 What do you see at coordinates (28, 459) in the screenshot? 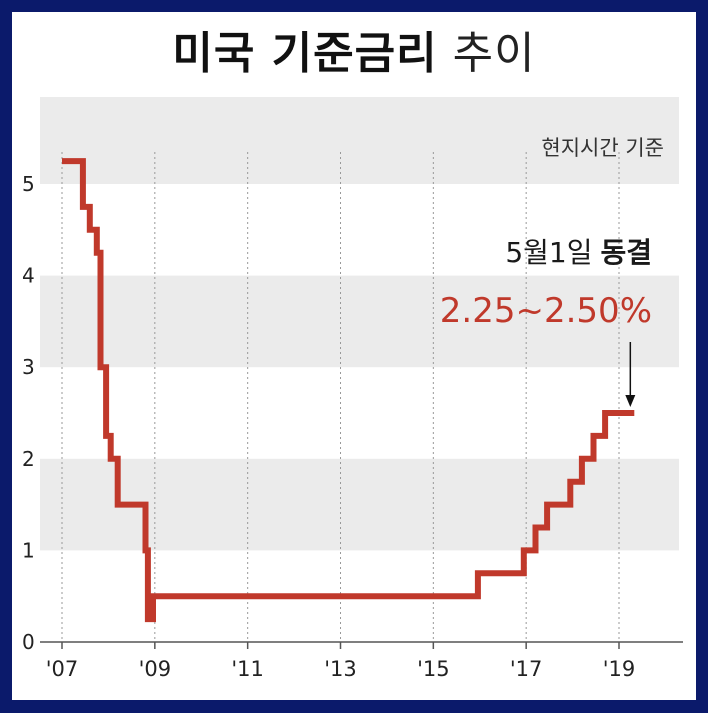
I see `y-tick-label: 2` at bounding box center [28, 459].